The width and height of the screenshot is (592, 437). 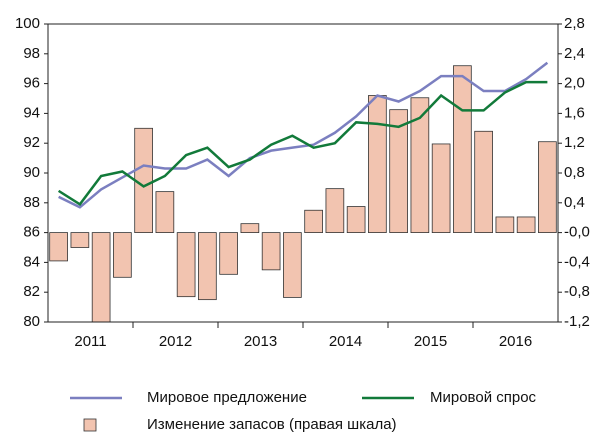 I want to click on y-tick-label: 84, so click(x=31, y=261).